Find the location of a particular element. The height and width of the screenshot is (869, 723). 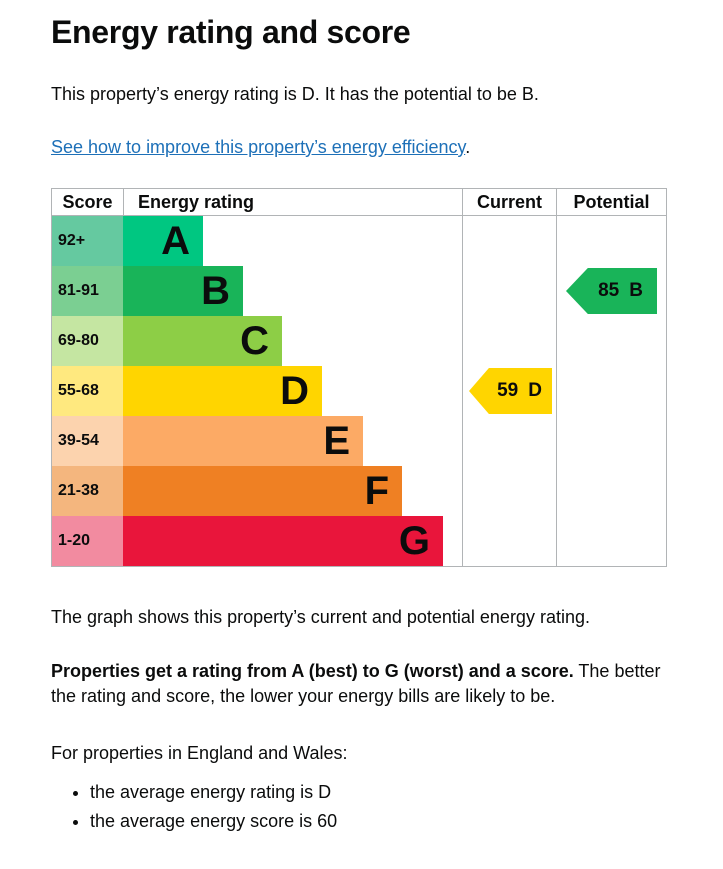

score-range-cell-f: 21-38 is located at coordinates (87, 491).